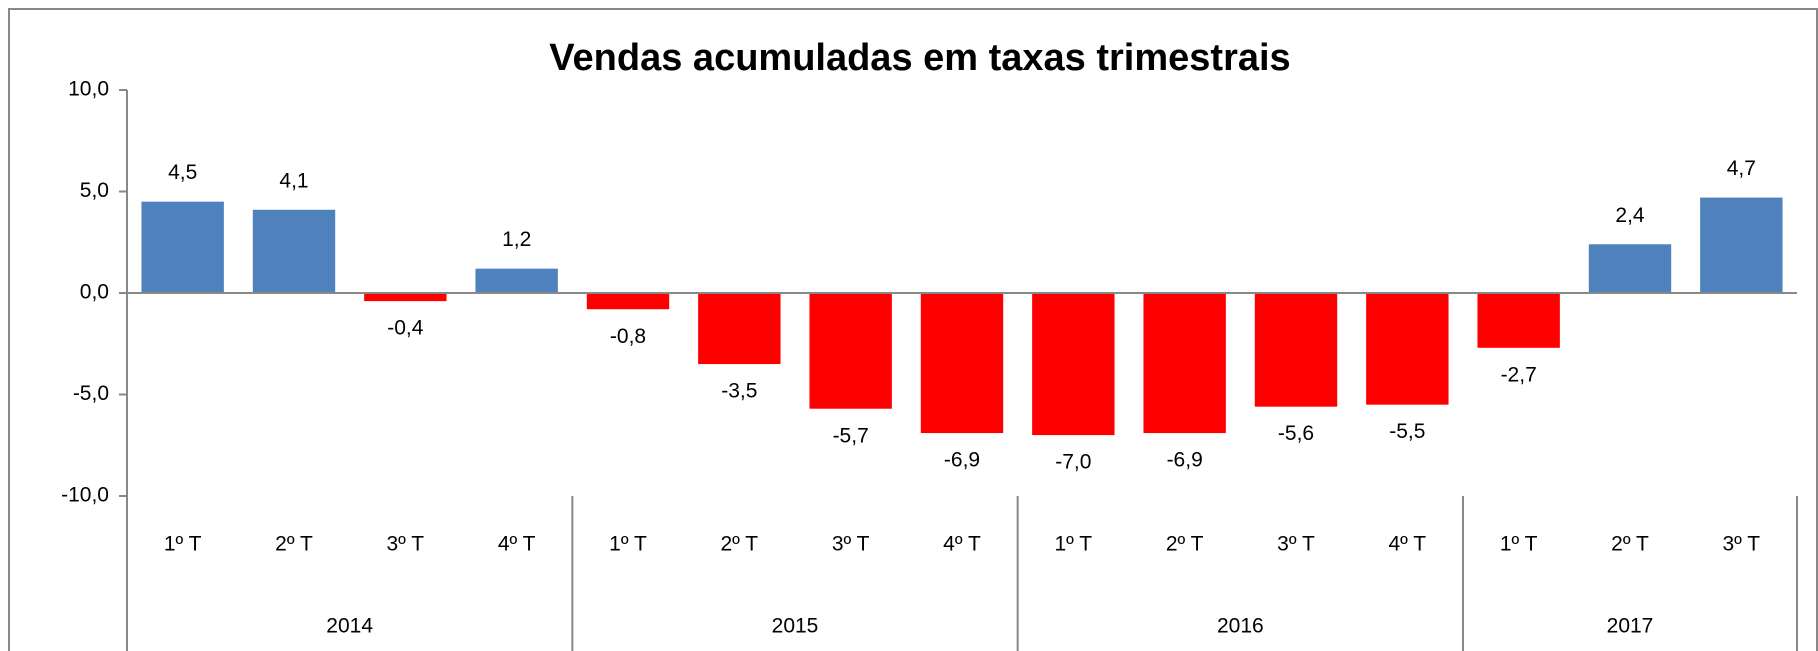 This screenshot has height=651, width=1818. I want to click on group-label: 2015, so click(795, 626).